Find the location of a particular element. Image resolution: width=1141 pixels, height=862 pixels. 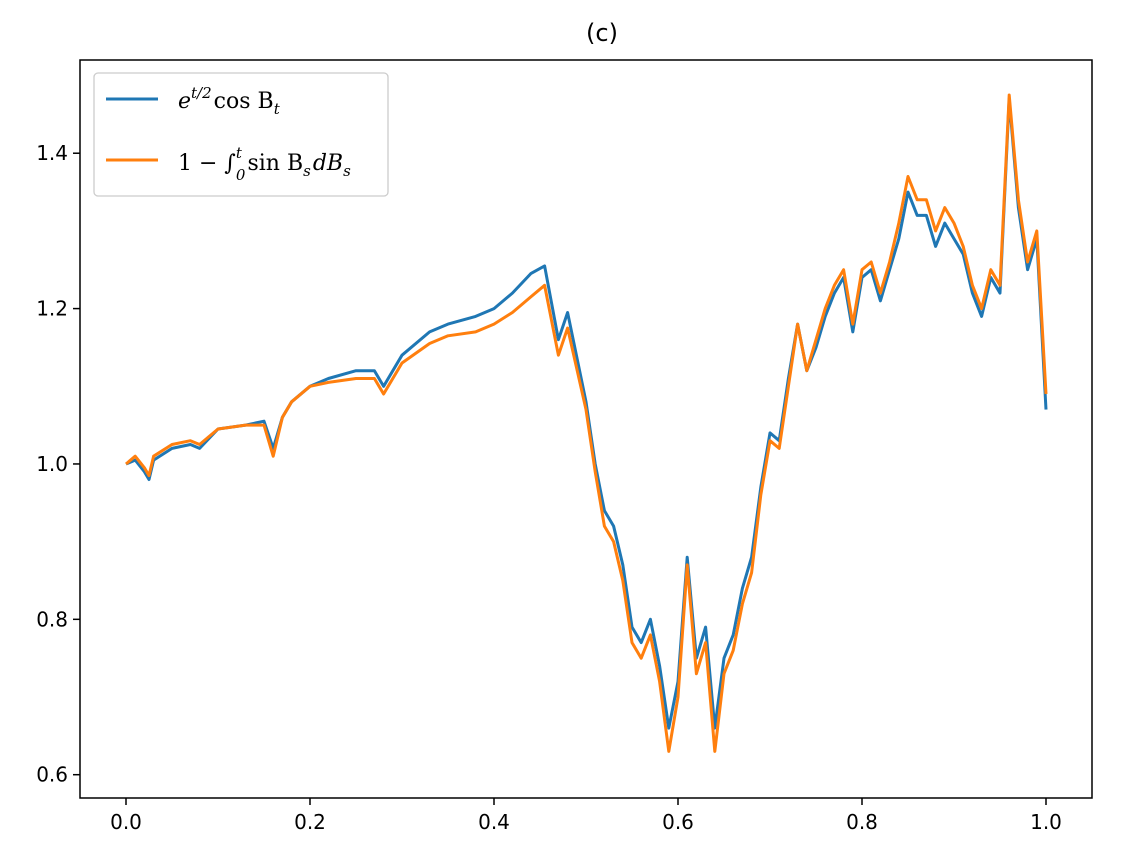

y-tick-label: 1.2 is located at coordinates (52, 309).